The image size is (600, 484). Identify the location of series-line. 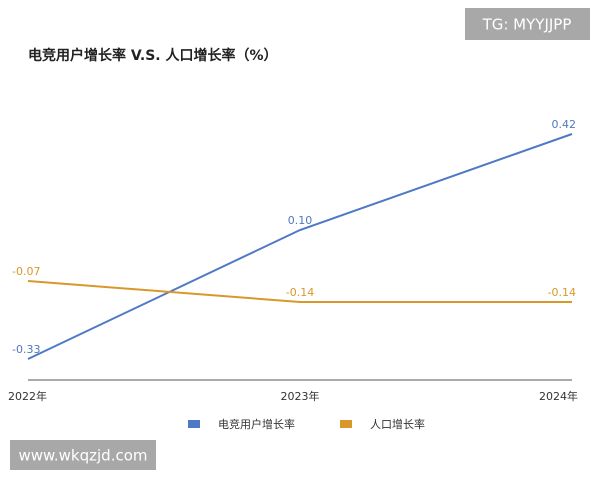
(299, 291).